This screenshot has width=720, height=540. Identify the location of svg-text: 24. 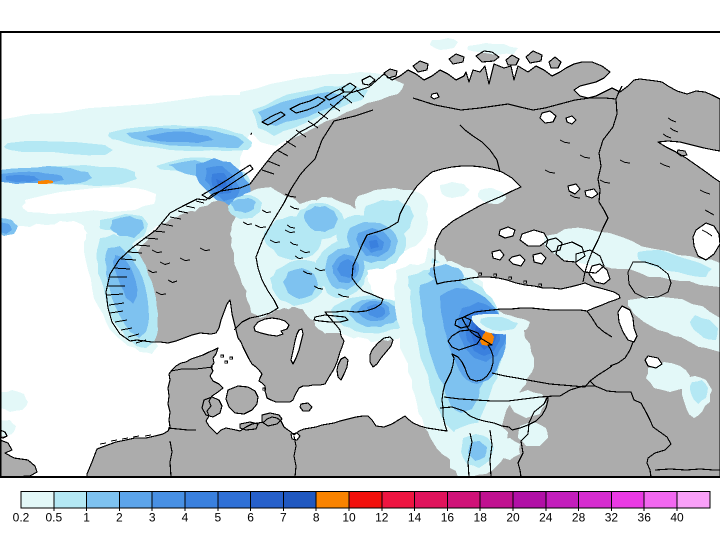
(546, 518).